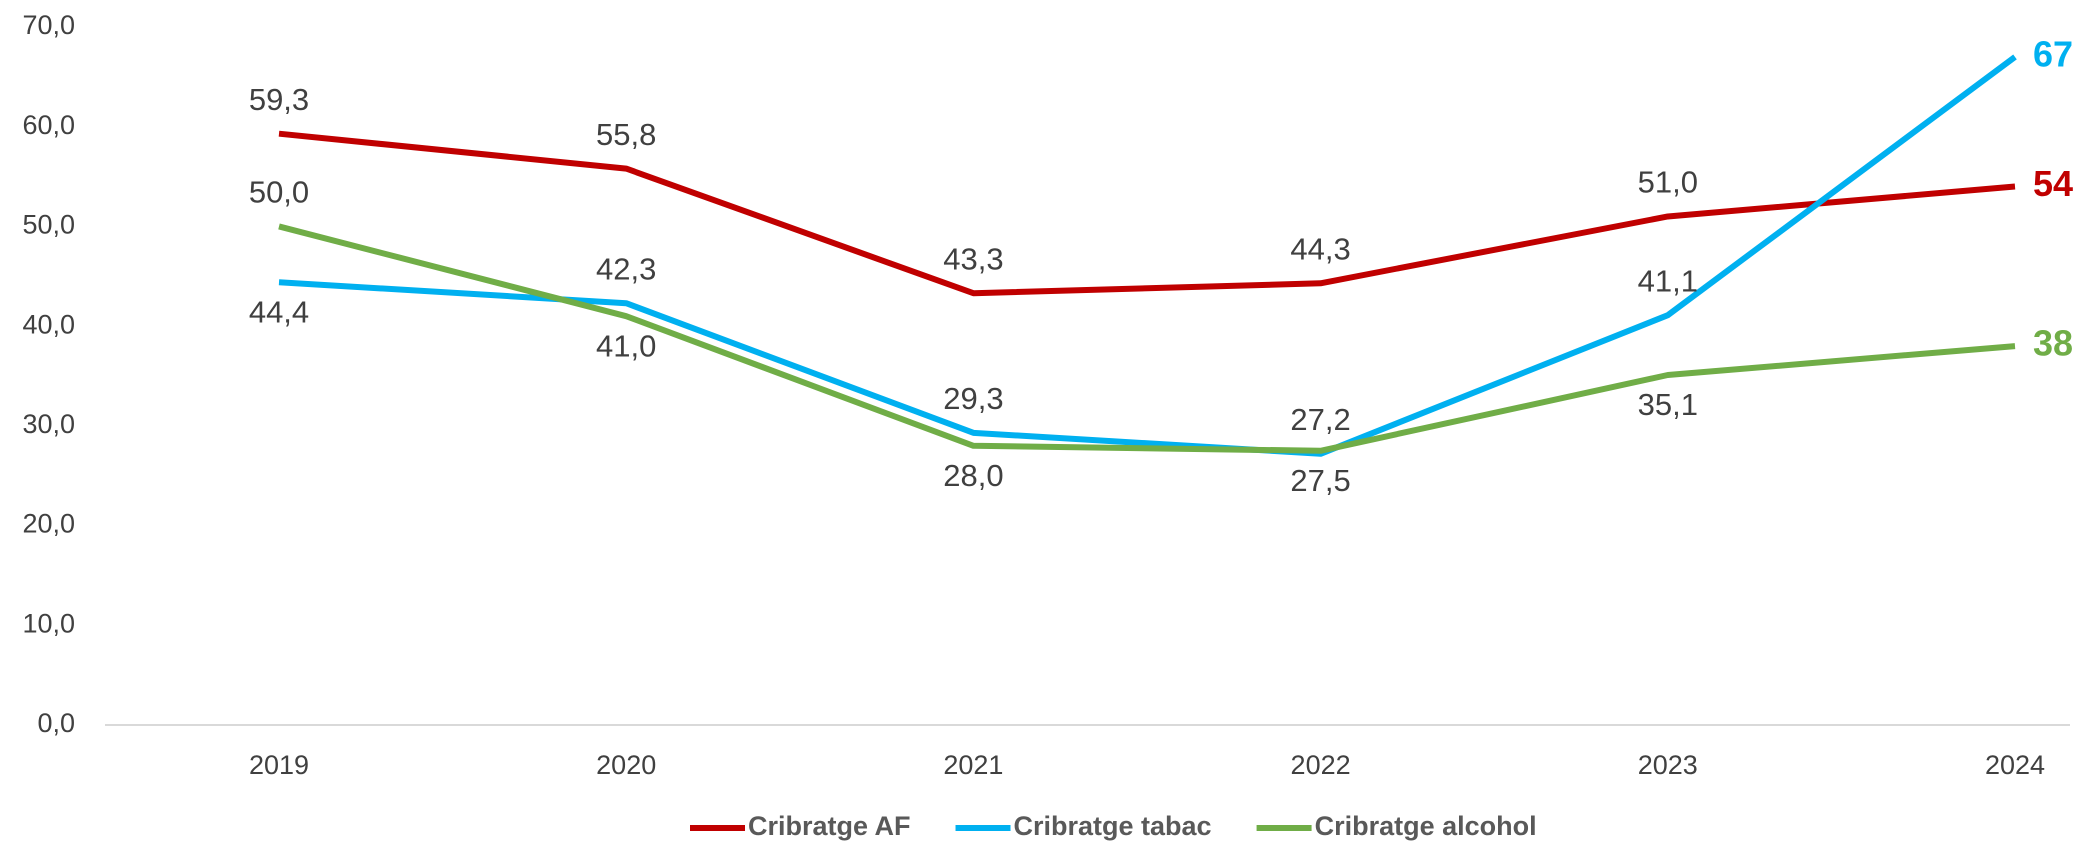  I want to click on data-label: 28,0, so click(973, 475).